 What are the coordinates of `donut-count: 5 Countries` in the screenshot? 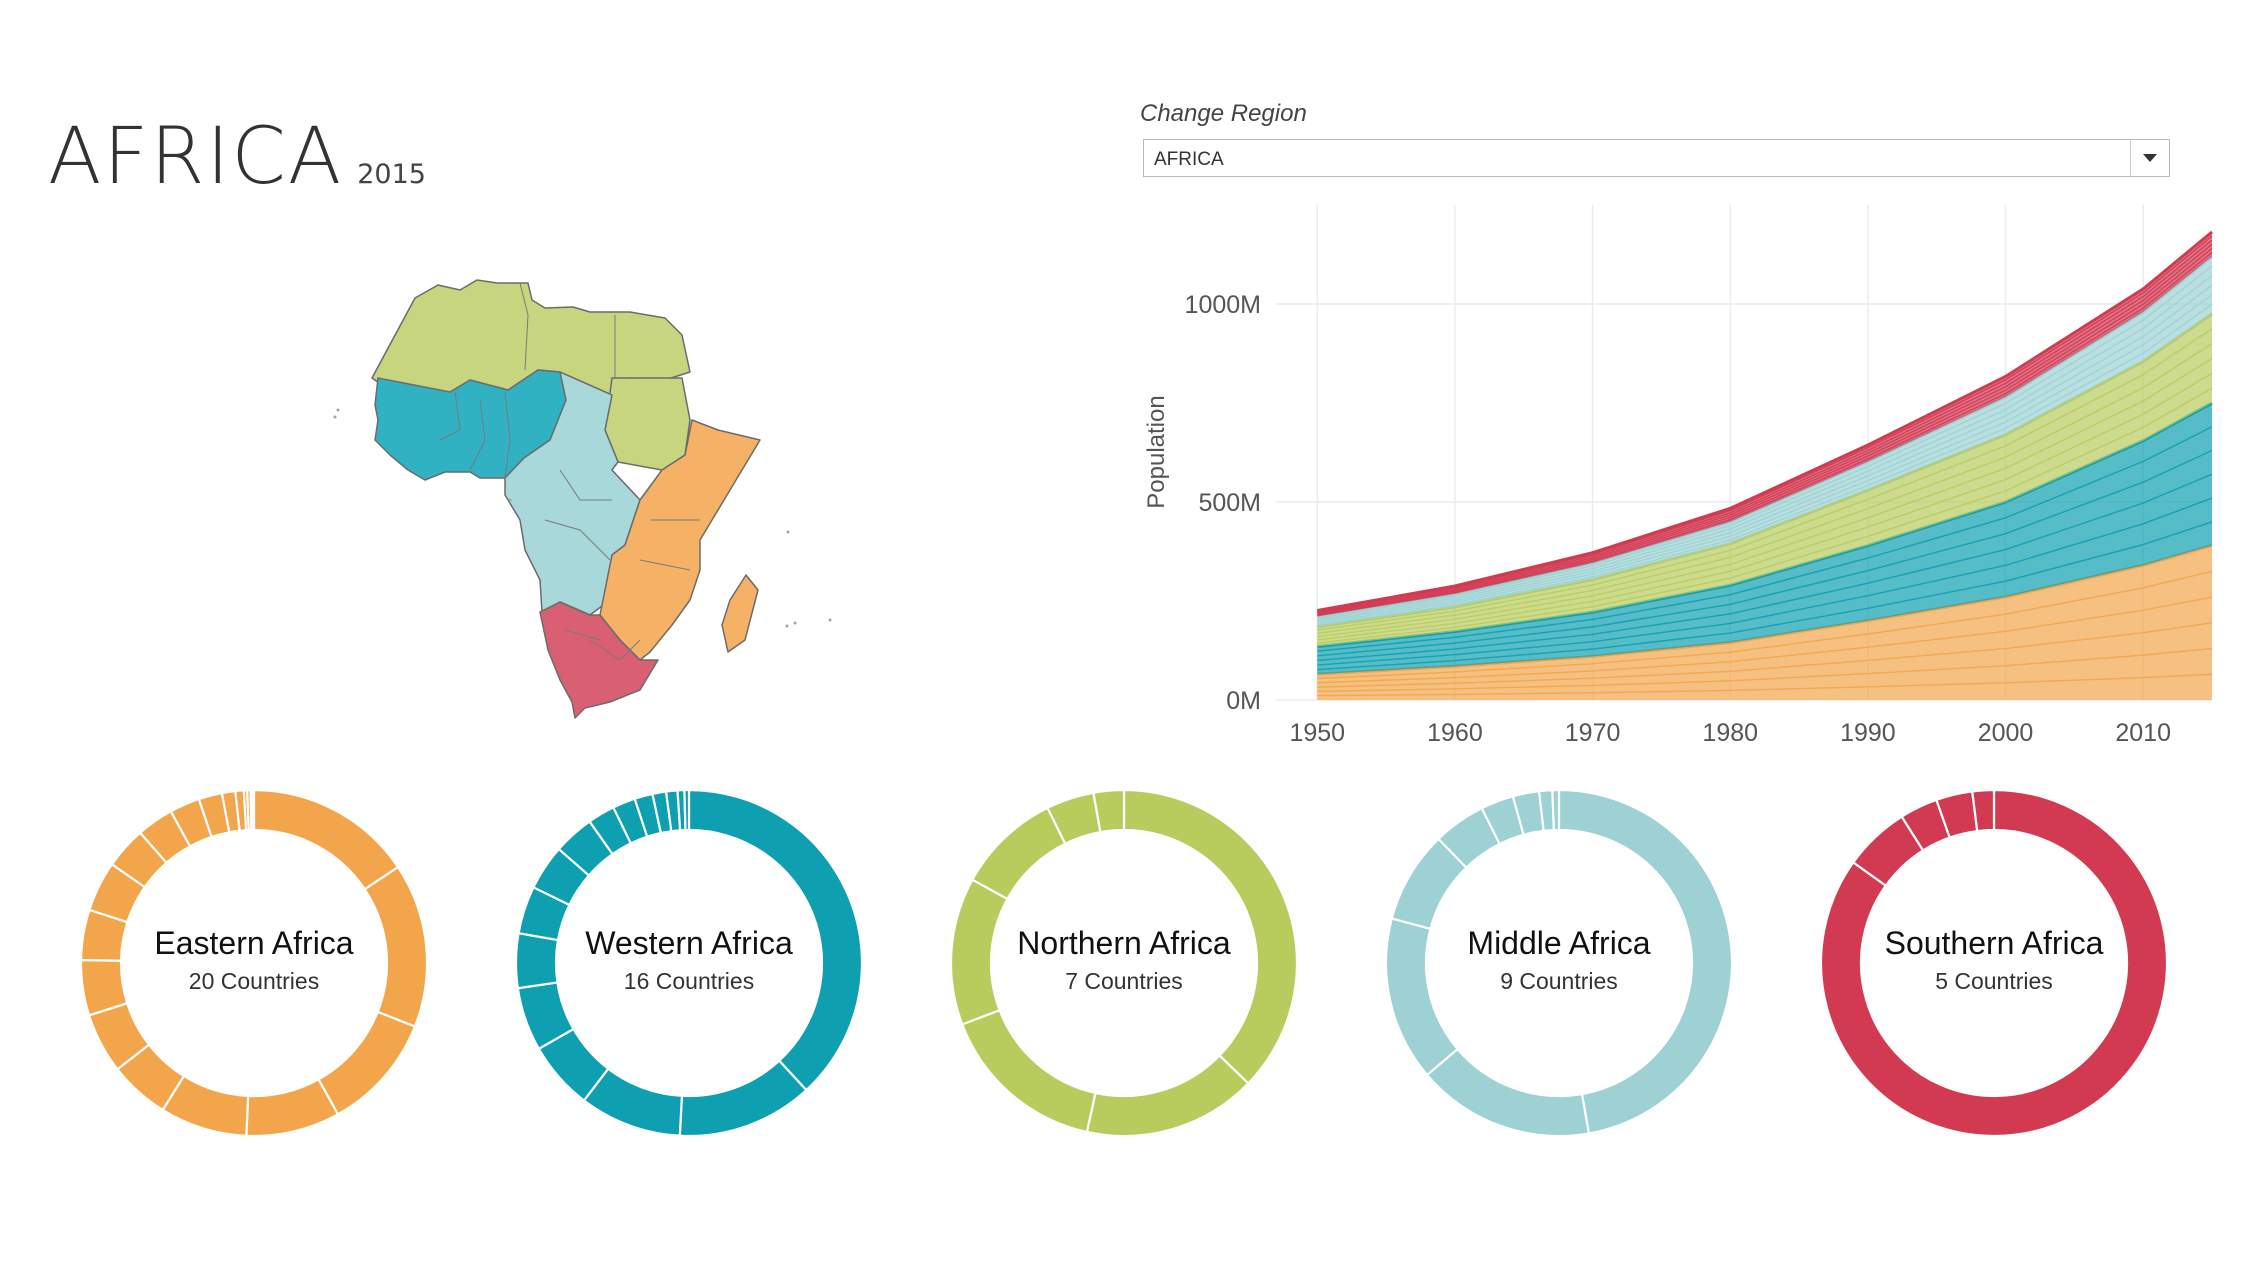 It's located at (1994, 981).